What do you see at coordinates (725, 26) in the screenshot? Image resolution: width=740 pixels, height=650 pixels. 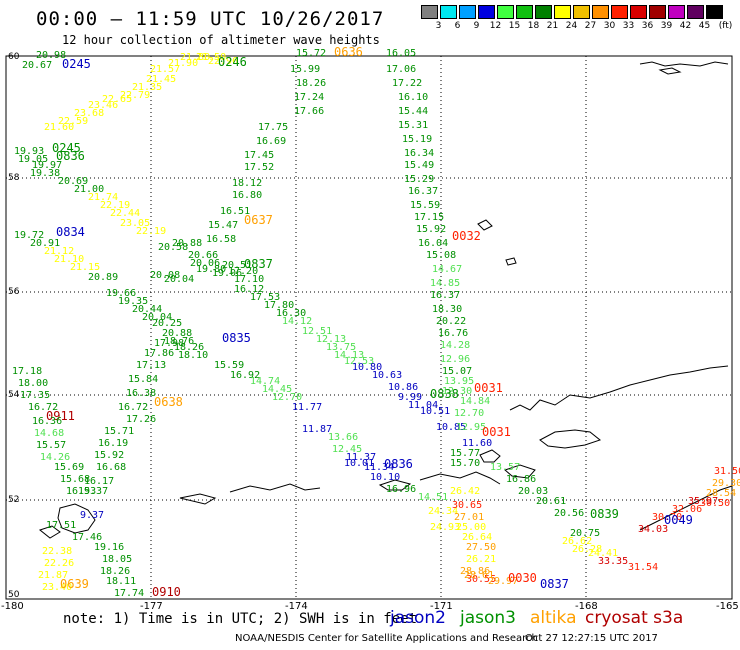 I see `legend-unit: (ft)` at bounding box center [725, 26].